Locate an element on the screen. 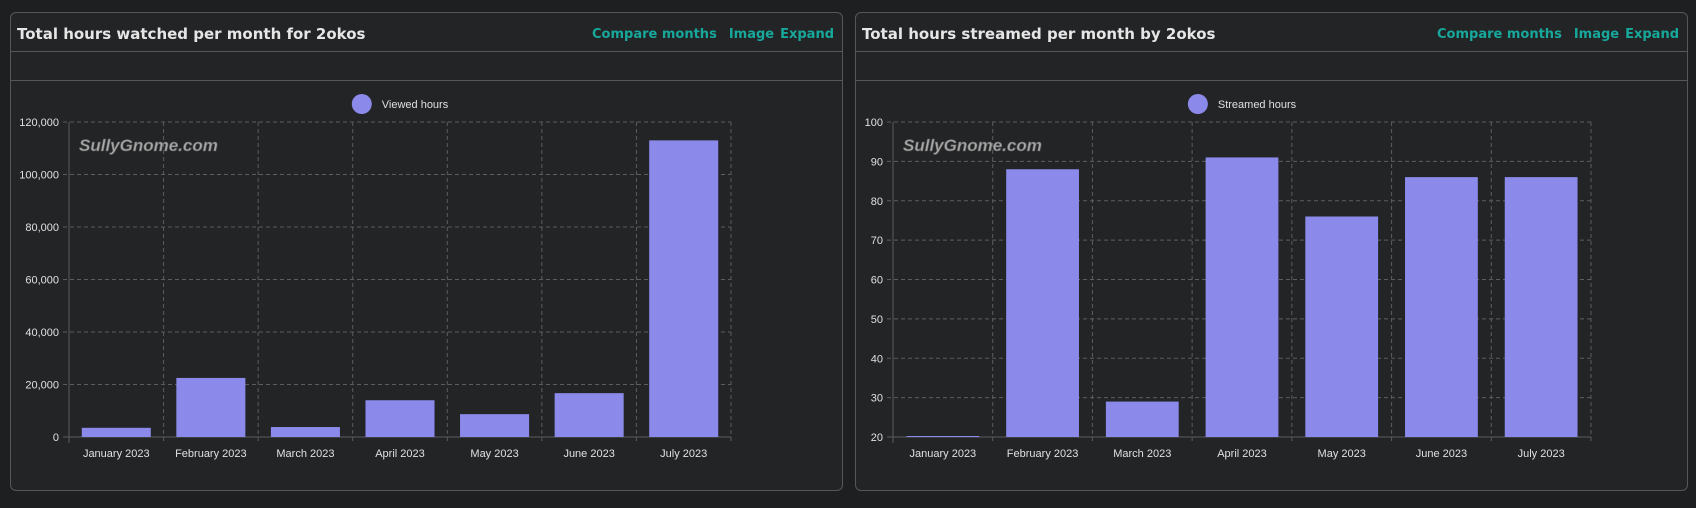 This screenshot has height=508, width=1696. legend-label: Streamed hours is located at coordinates (1257, 105).